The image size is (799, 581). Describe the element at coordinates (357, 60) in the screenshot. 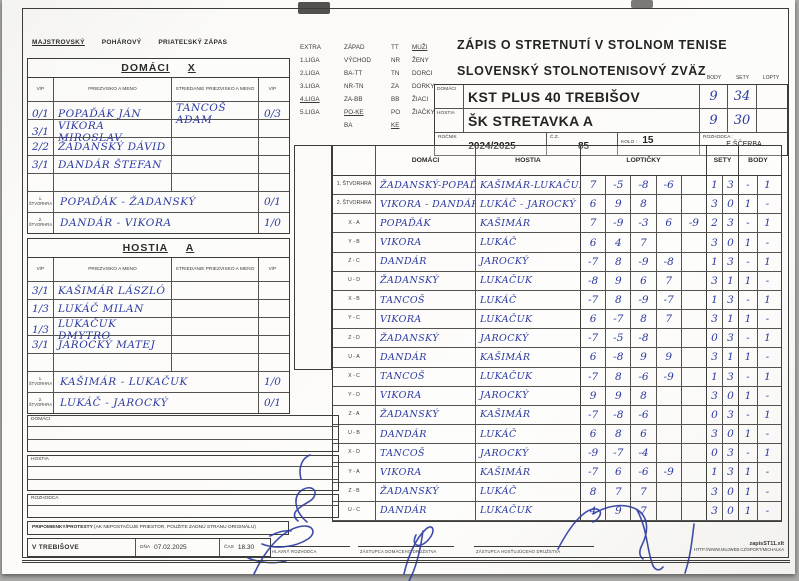

I see `legend-region: VÝCHOD` at that location.